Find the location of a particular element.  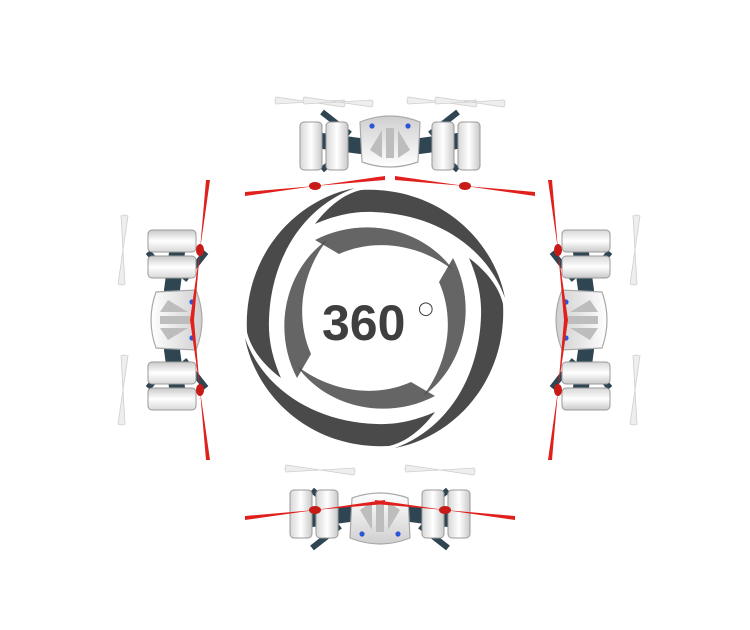

drone-view-right is located at coordinates (594, 320).